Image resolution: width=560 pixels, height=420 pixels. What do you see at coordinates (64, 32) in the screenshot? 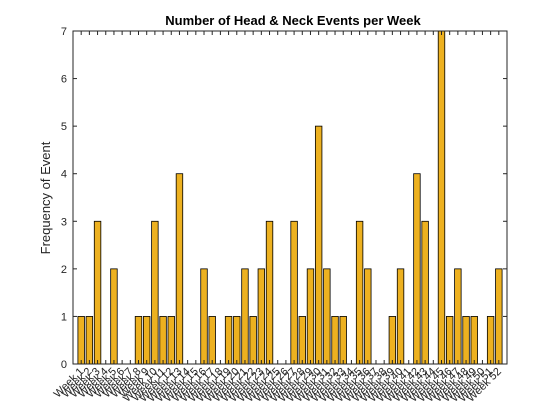
I see `y-tick-label: 7` at bounding box center [64, 32].